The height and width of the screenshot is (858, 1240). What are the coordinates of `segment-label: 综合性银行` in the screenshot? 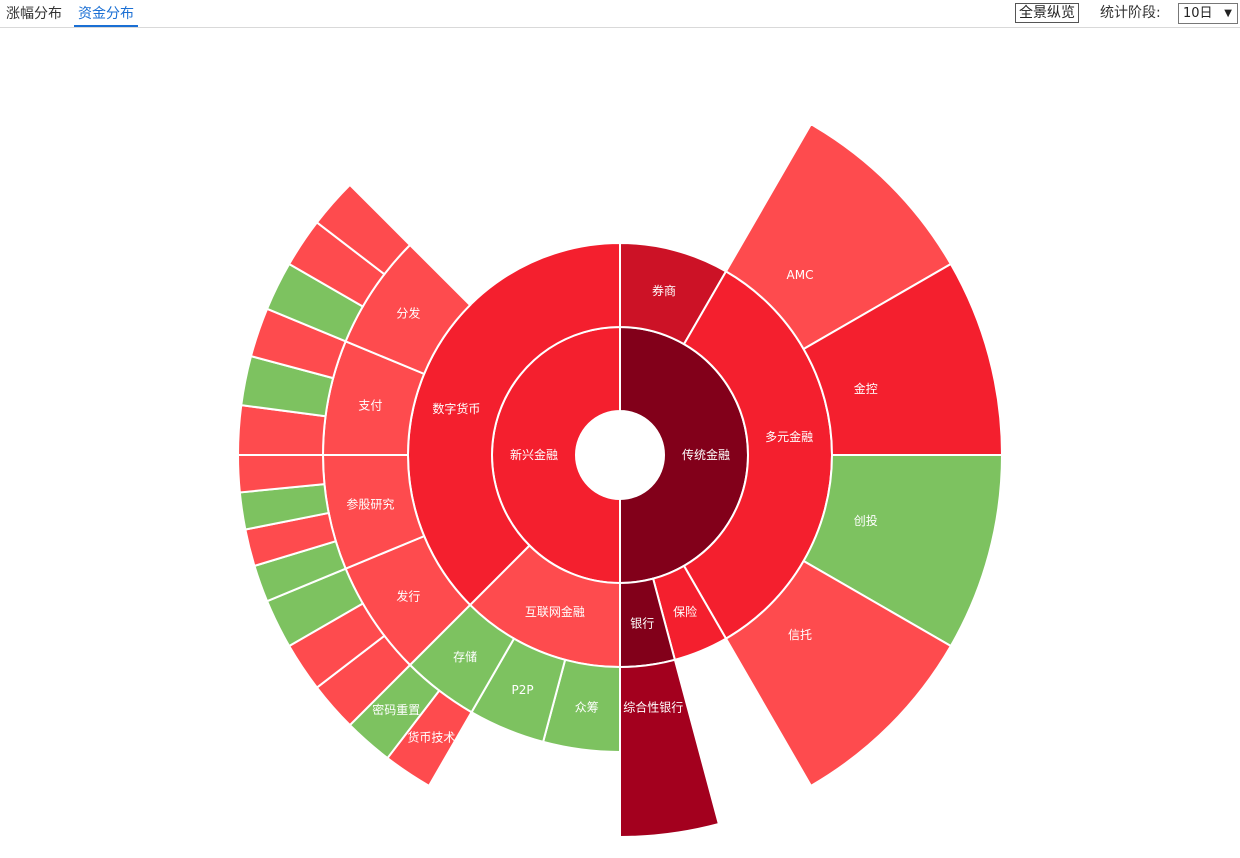 It's located at (653, 706).